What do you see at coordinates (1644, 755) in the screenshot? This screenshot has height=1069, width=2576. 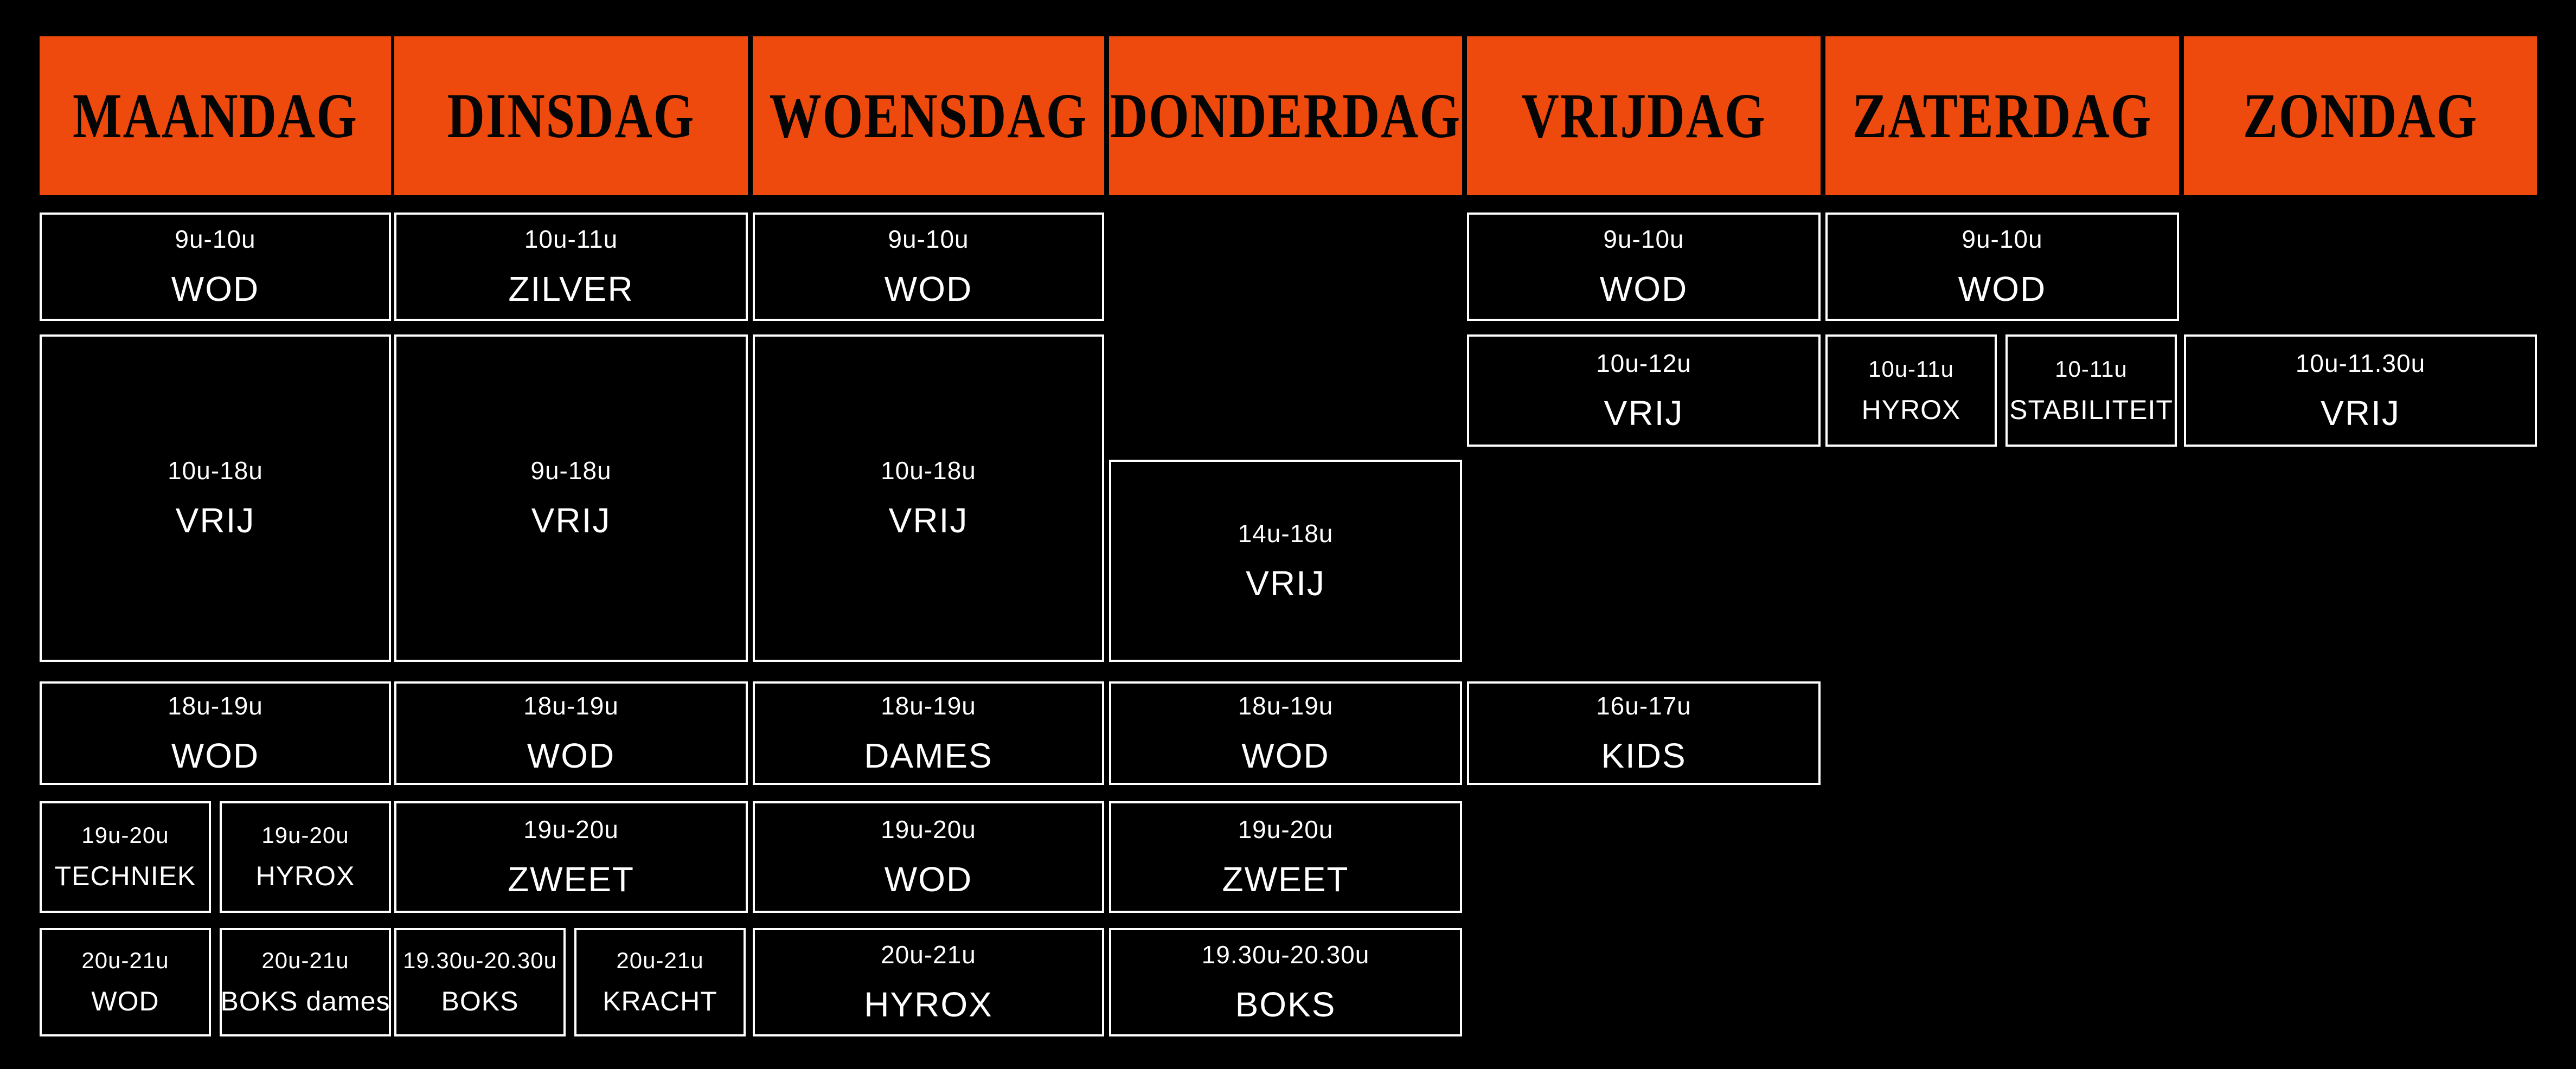 I see `slot-class: KIDS` at bounding box center [1644, 755].